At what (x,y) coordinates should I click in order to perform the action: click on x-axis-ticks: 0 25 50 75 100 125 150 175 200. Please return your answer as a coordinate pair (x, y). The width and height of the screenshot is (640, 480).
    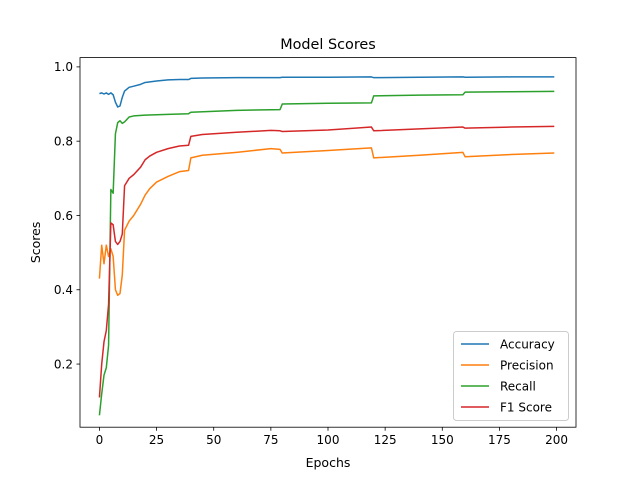
    Looking at the image, I should click on (332, 437).